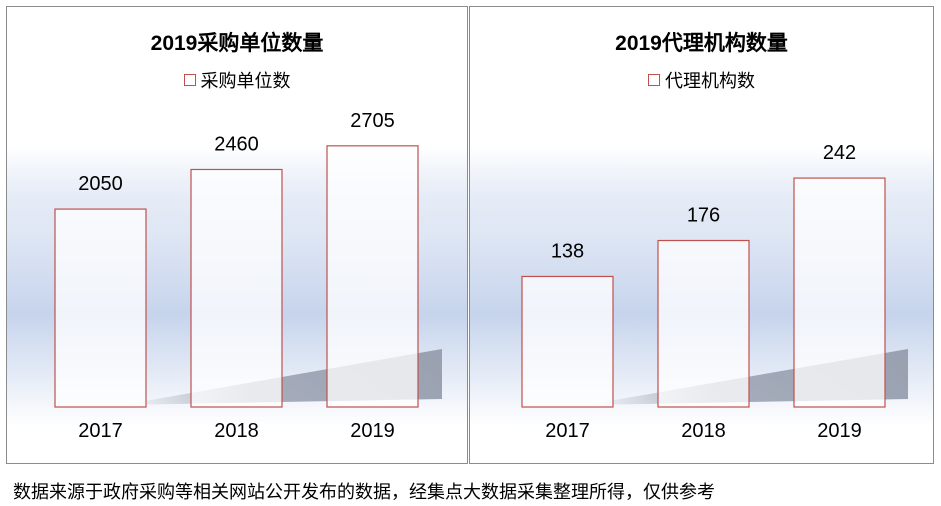 The width and height of the screenshot is (941, 506). What do you see at coordinates (236, 144) in the screenshot?
I see `data-label: 2460` at bounding box center [236, 144].